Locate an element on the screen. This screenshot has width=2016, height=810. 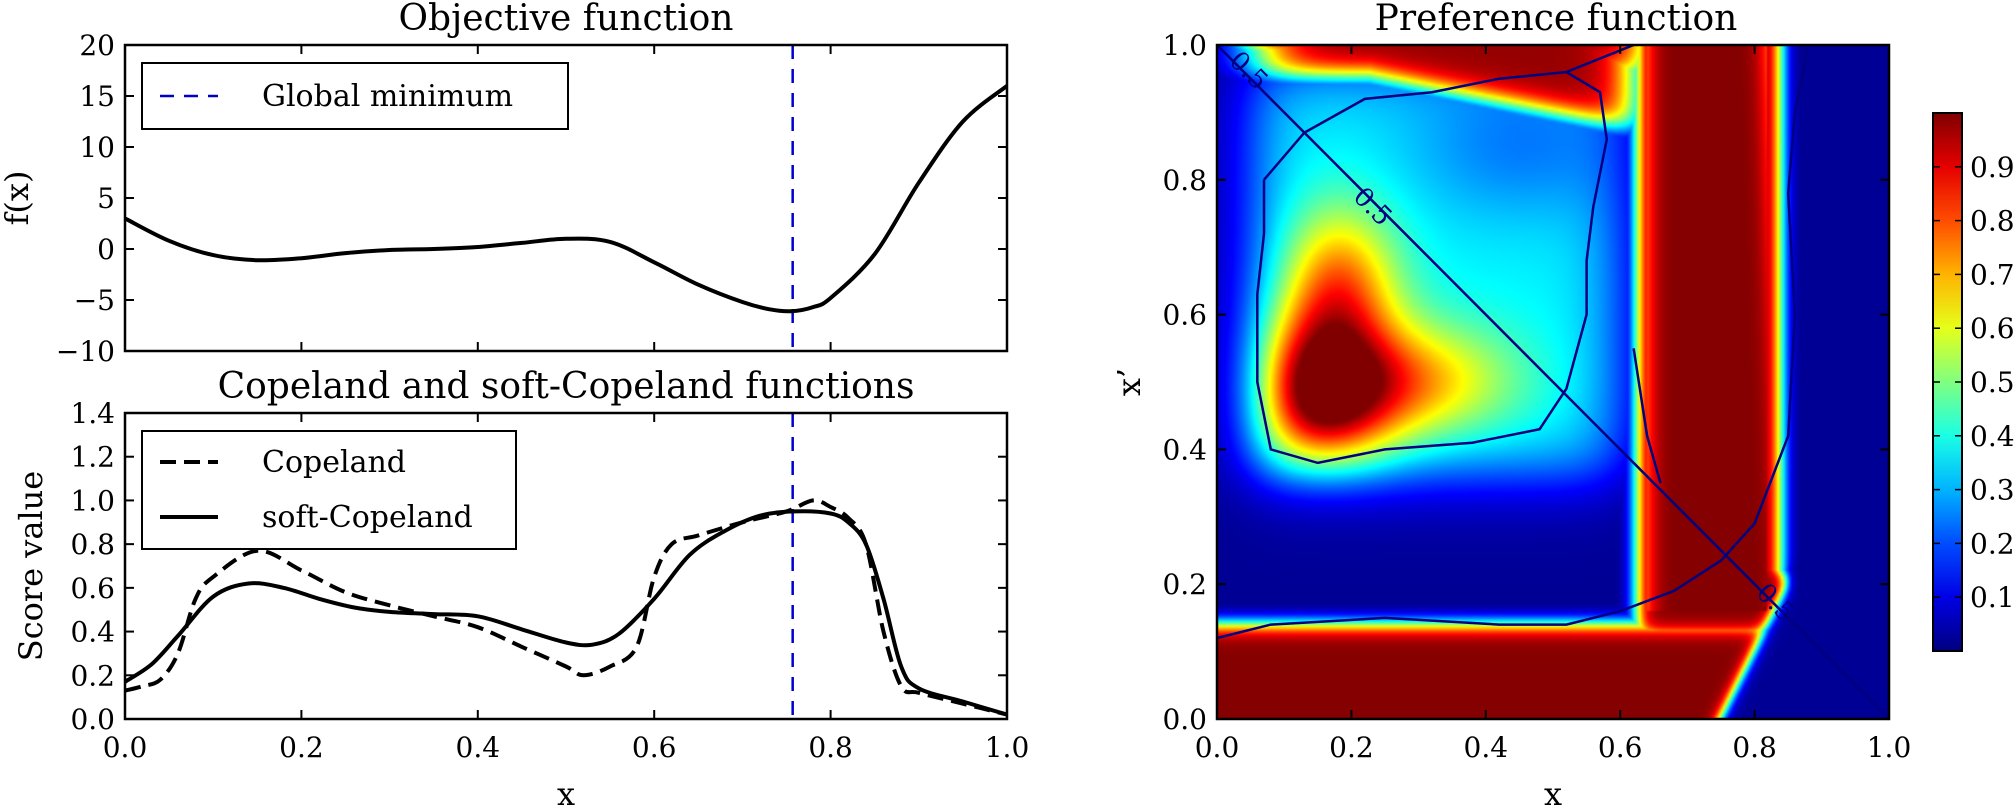
colorbar-tick-label: 0.2 is located at coordinates (1992, 543).